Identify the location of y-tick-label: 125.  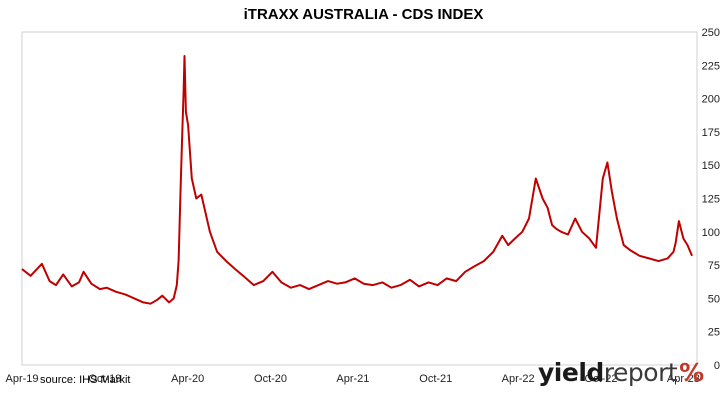
(711, 200).